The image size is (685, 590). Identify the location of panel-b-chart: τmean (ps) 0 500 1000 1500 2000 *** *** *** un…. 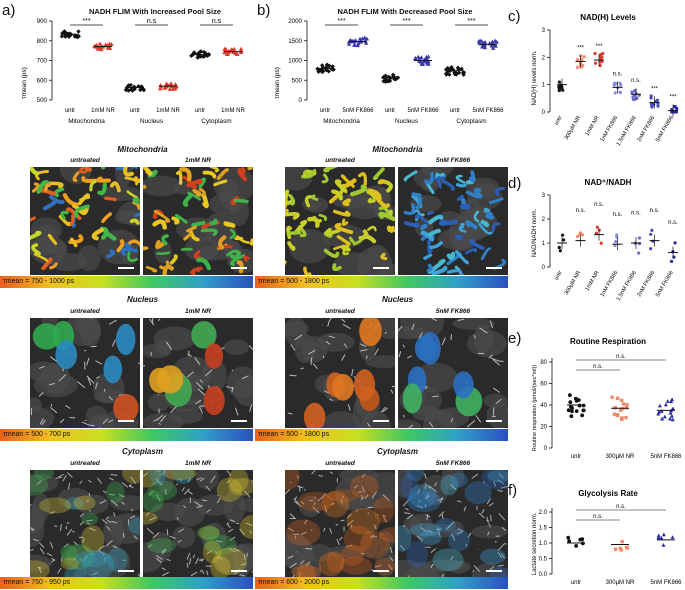
(389, 71).